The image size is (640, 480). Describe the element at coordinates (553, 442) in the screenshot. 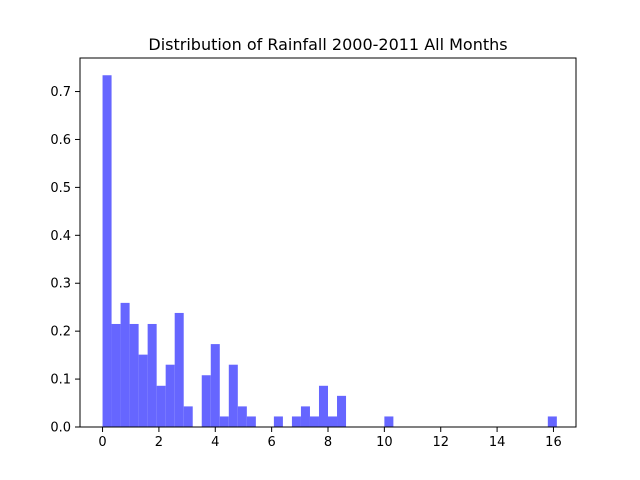

I see `x-tick-label: 16` at that location.